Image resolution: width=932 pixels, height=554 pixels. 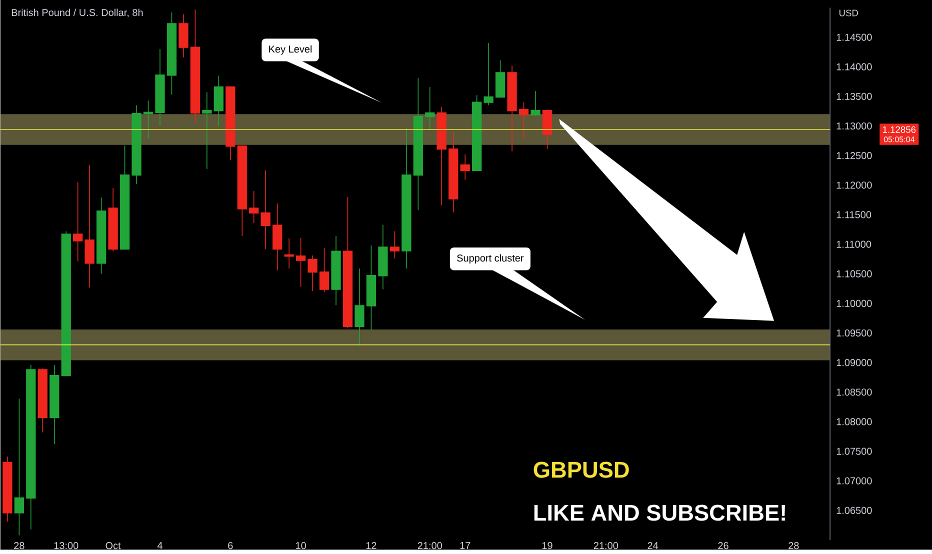 I want to click on x-tick-label: Oct, so click(x=113, y=546).